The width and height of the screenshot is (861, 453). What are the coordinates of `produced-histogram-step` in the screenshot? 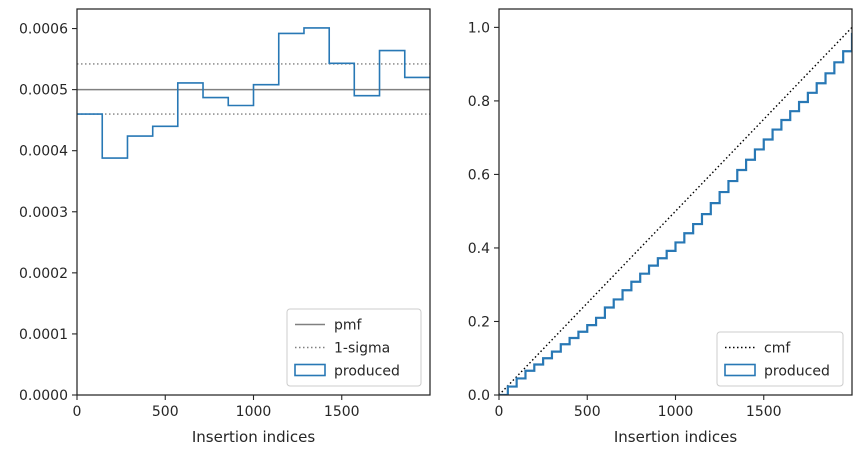 It's located at (253, 93).